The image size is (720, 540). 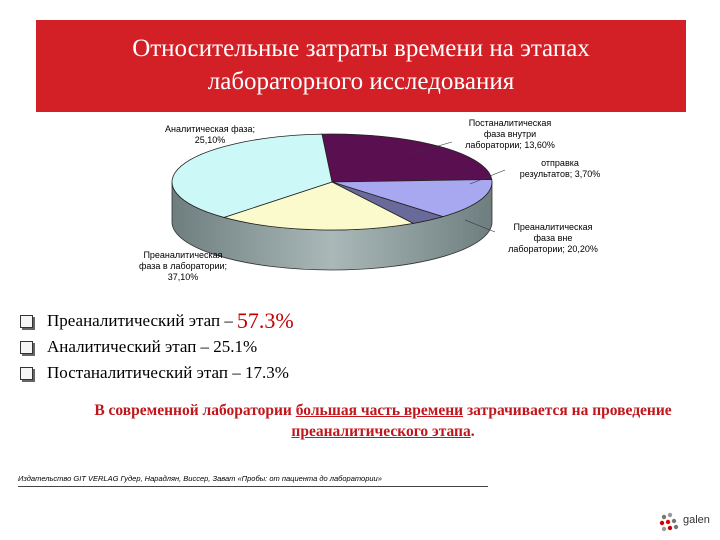 I want to click on slide-title-line-1: Относительные затраты времени на этапах, so click(x=361, y=48).